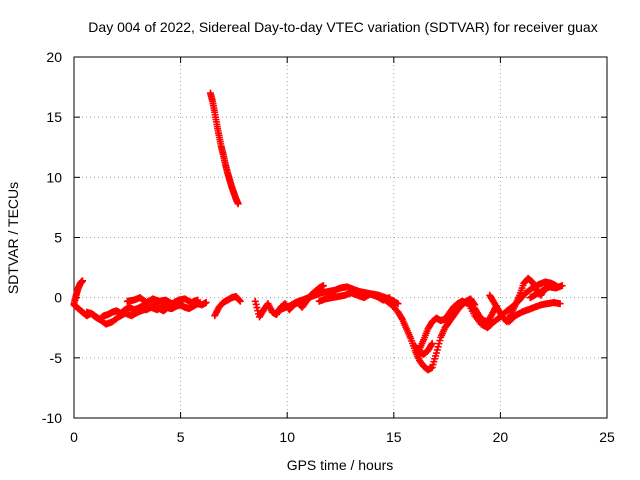 The width and height of the screenshot is (640, 480). I want to click on x-tick-label: 15, so click(394, 437).